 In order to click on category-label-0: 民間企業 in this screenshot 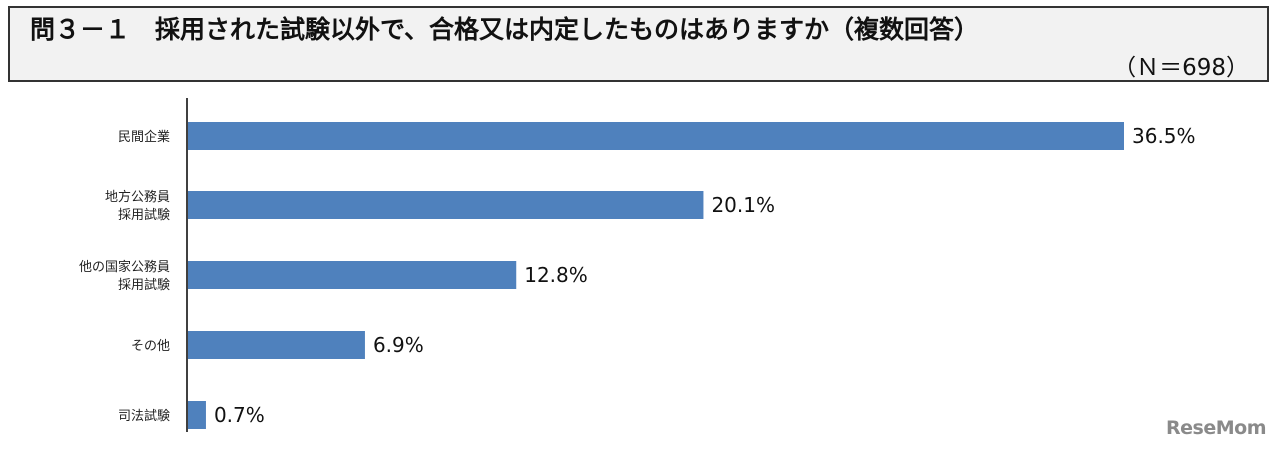, I will do `click(144, 137)`.